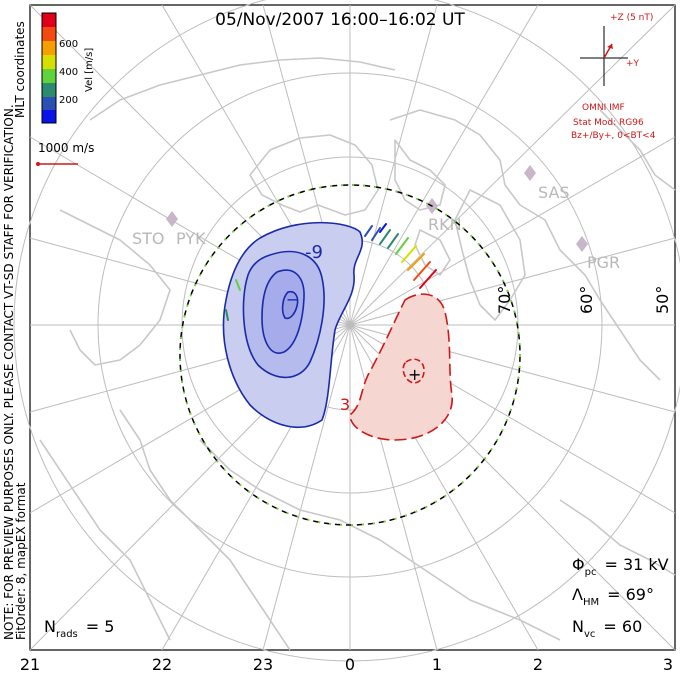  I want to click on station-markers, so click(377, 208).